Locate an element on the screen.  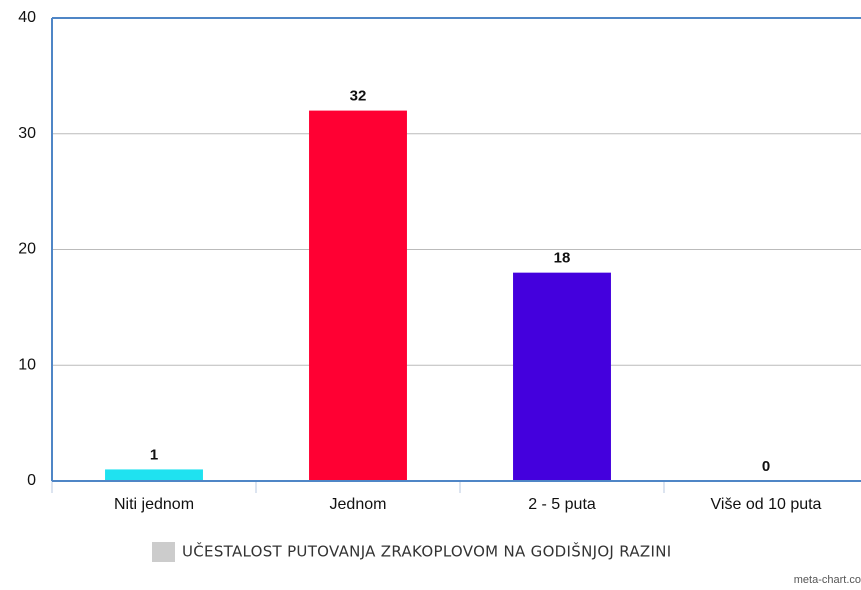
x-tick-label: Niti jednom is located at coordinates (154, 504).